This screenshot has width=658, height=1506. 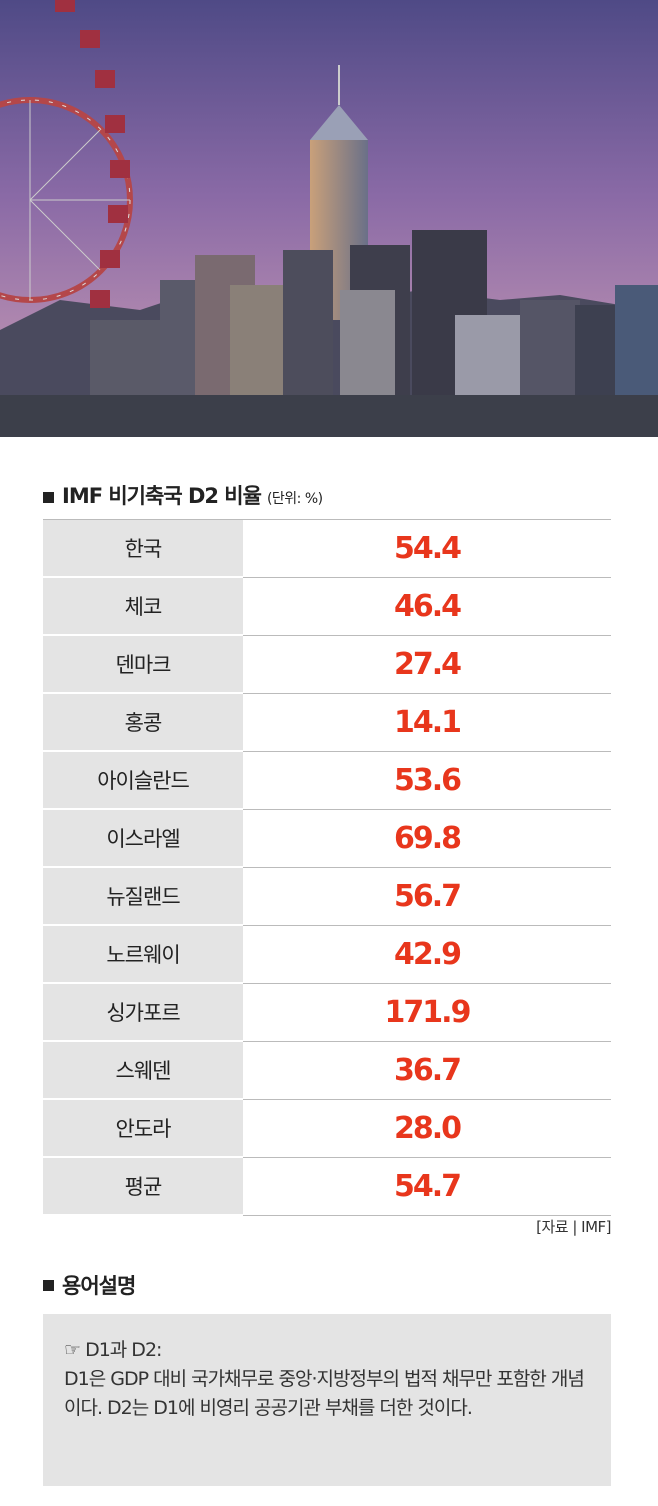 I want to click on value-cell: 27.4, so click(x=427, y=664).